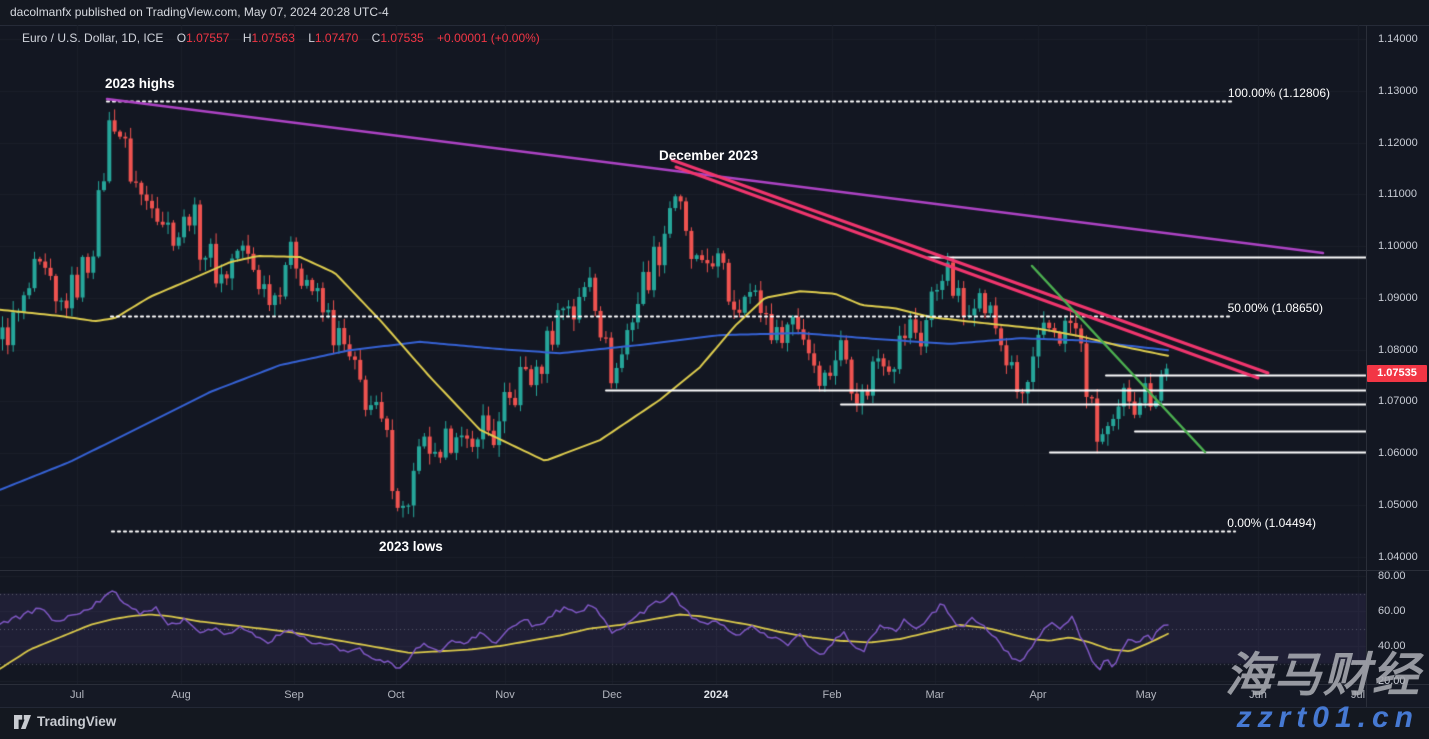 Image resolution: width=1429 pixels, height=739 pixels. I want to click on time-axis-label-apr: Apr, so click(1038, 695).